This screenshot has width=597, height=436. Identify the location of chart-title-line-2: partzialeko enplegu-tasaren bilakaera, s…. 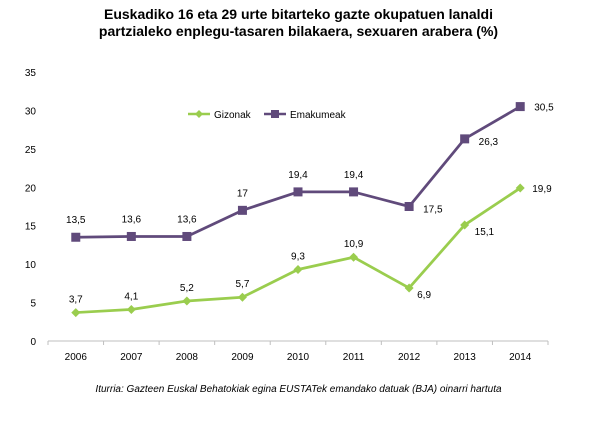
(298, 31).